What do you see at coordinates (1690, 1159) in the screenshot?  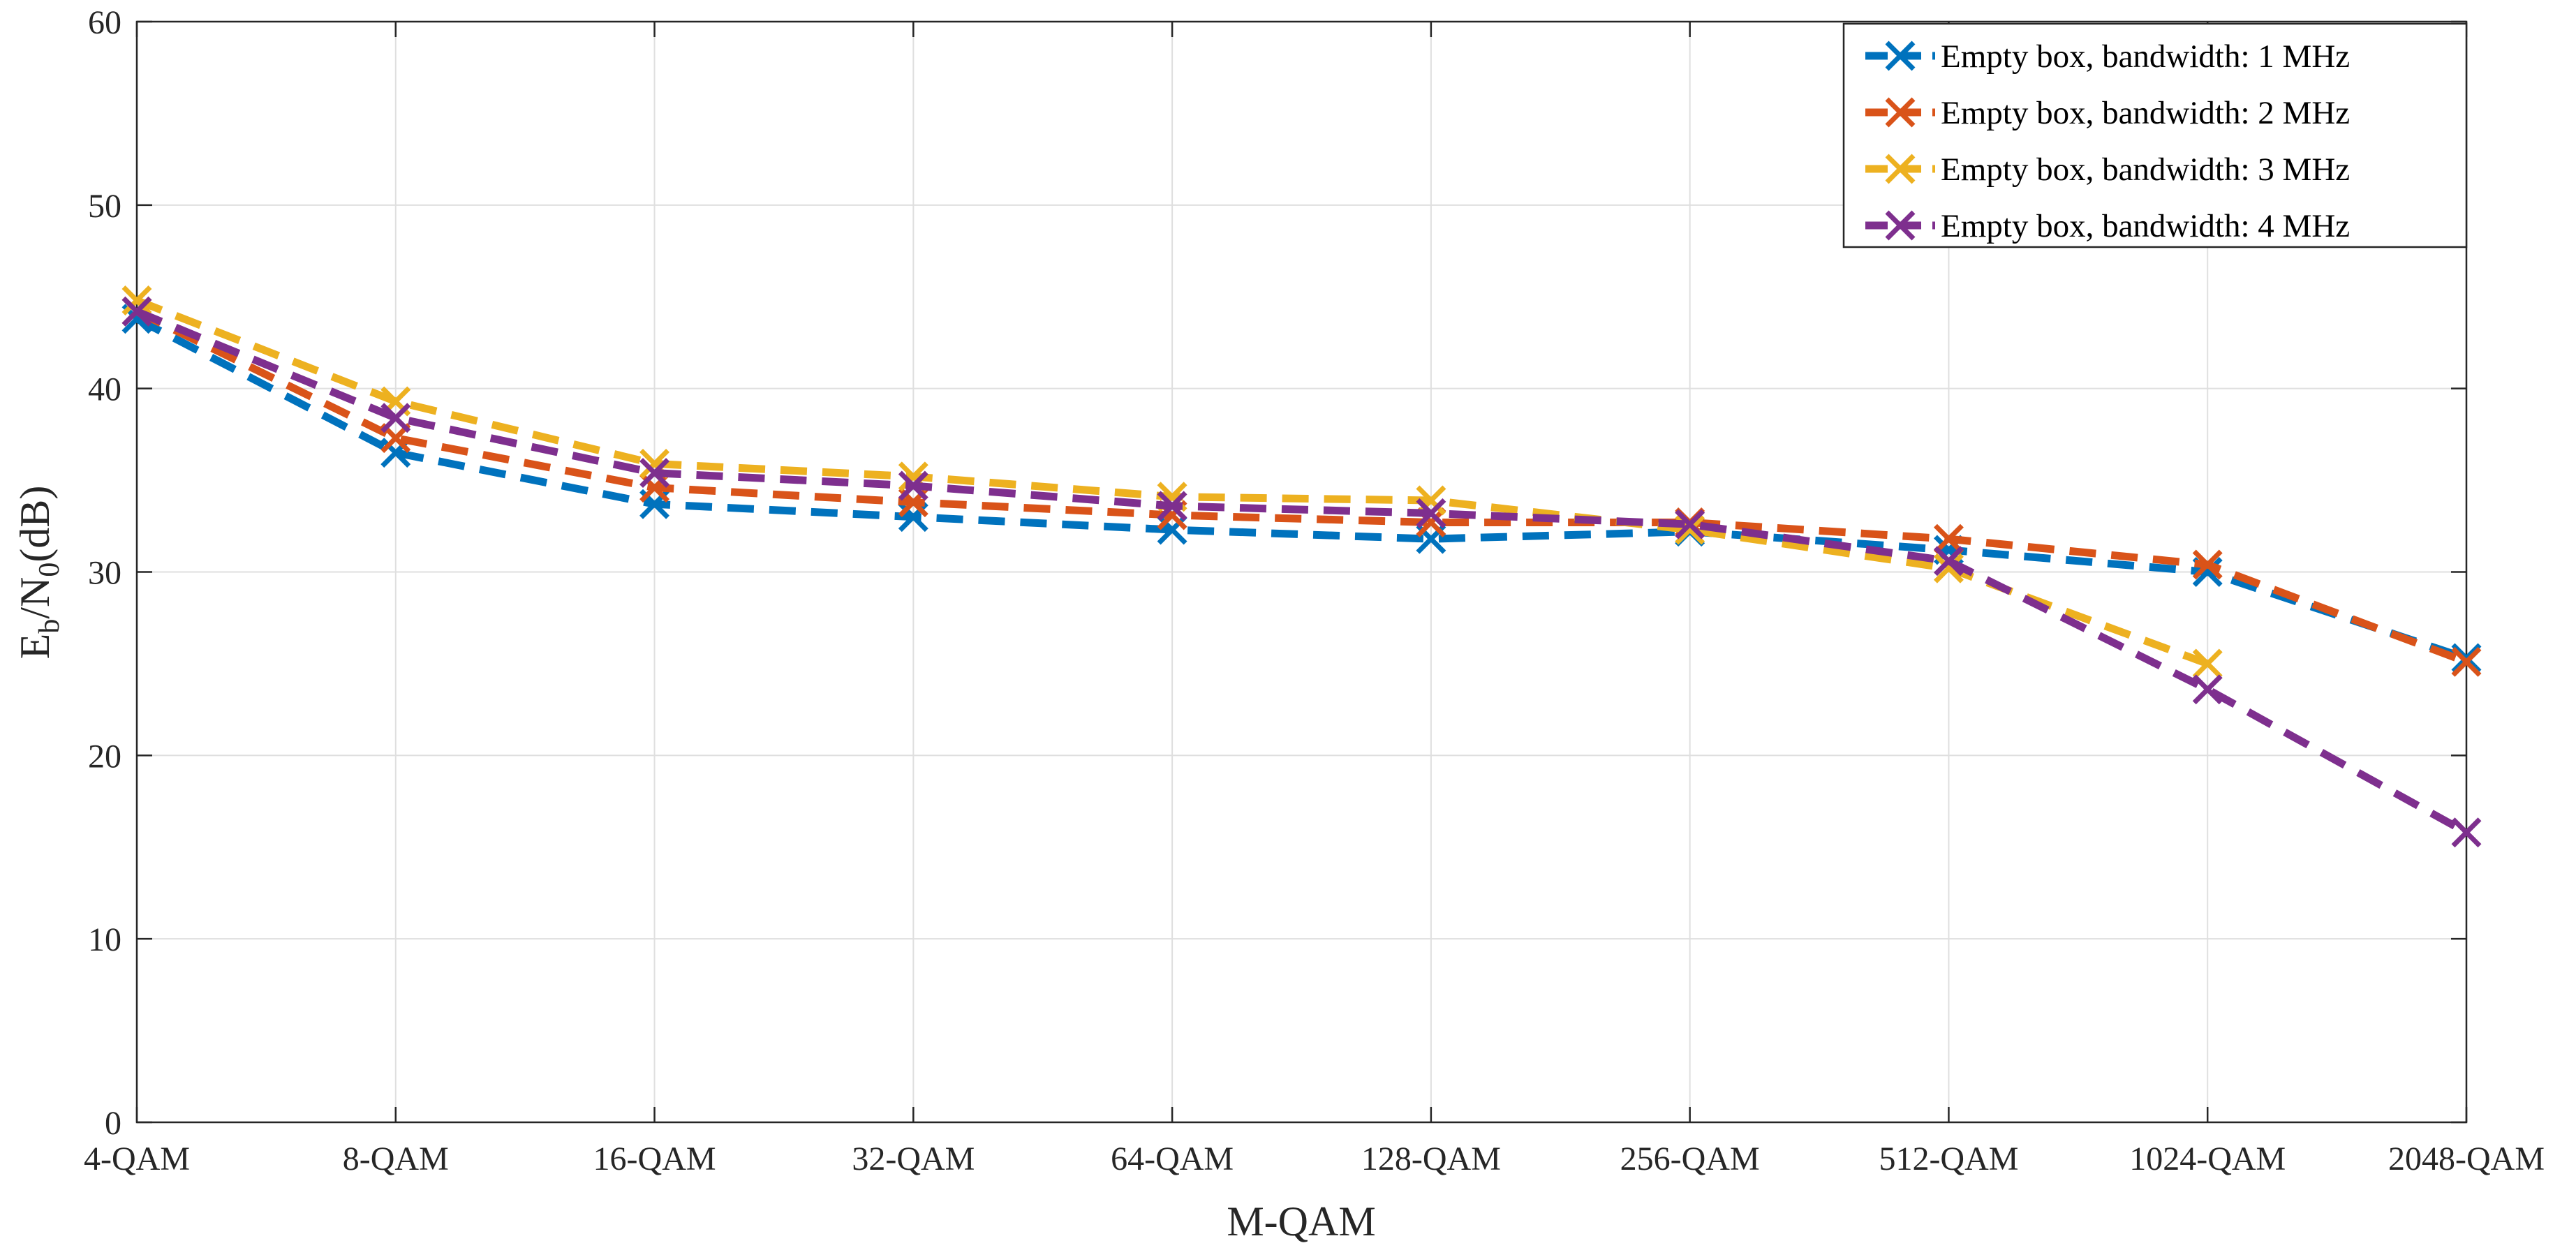 I see `x-tick-label: 256-QAM` at bounding box center [1690, 1159].